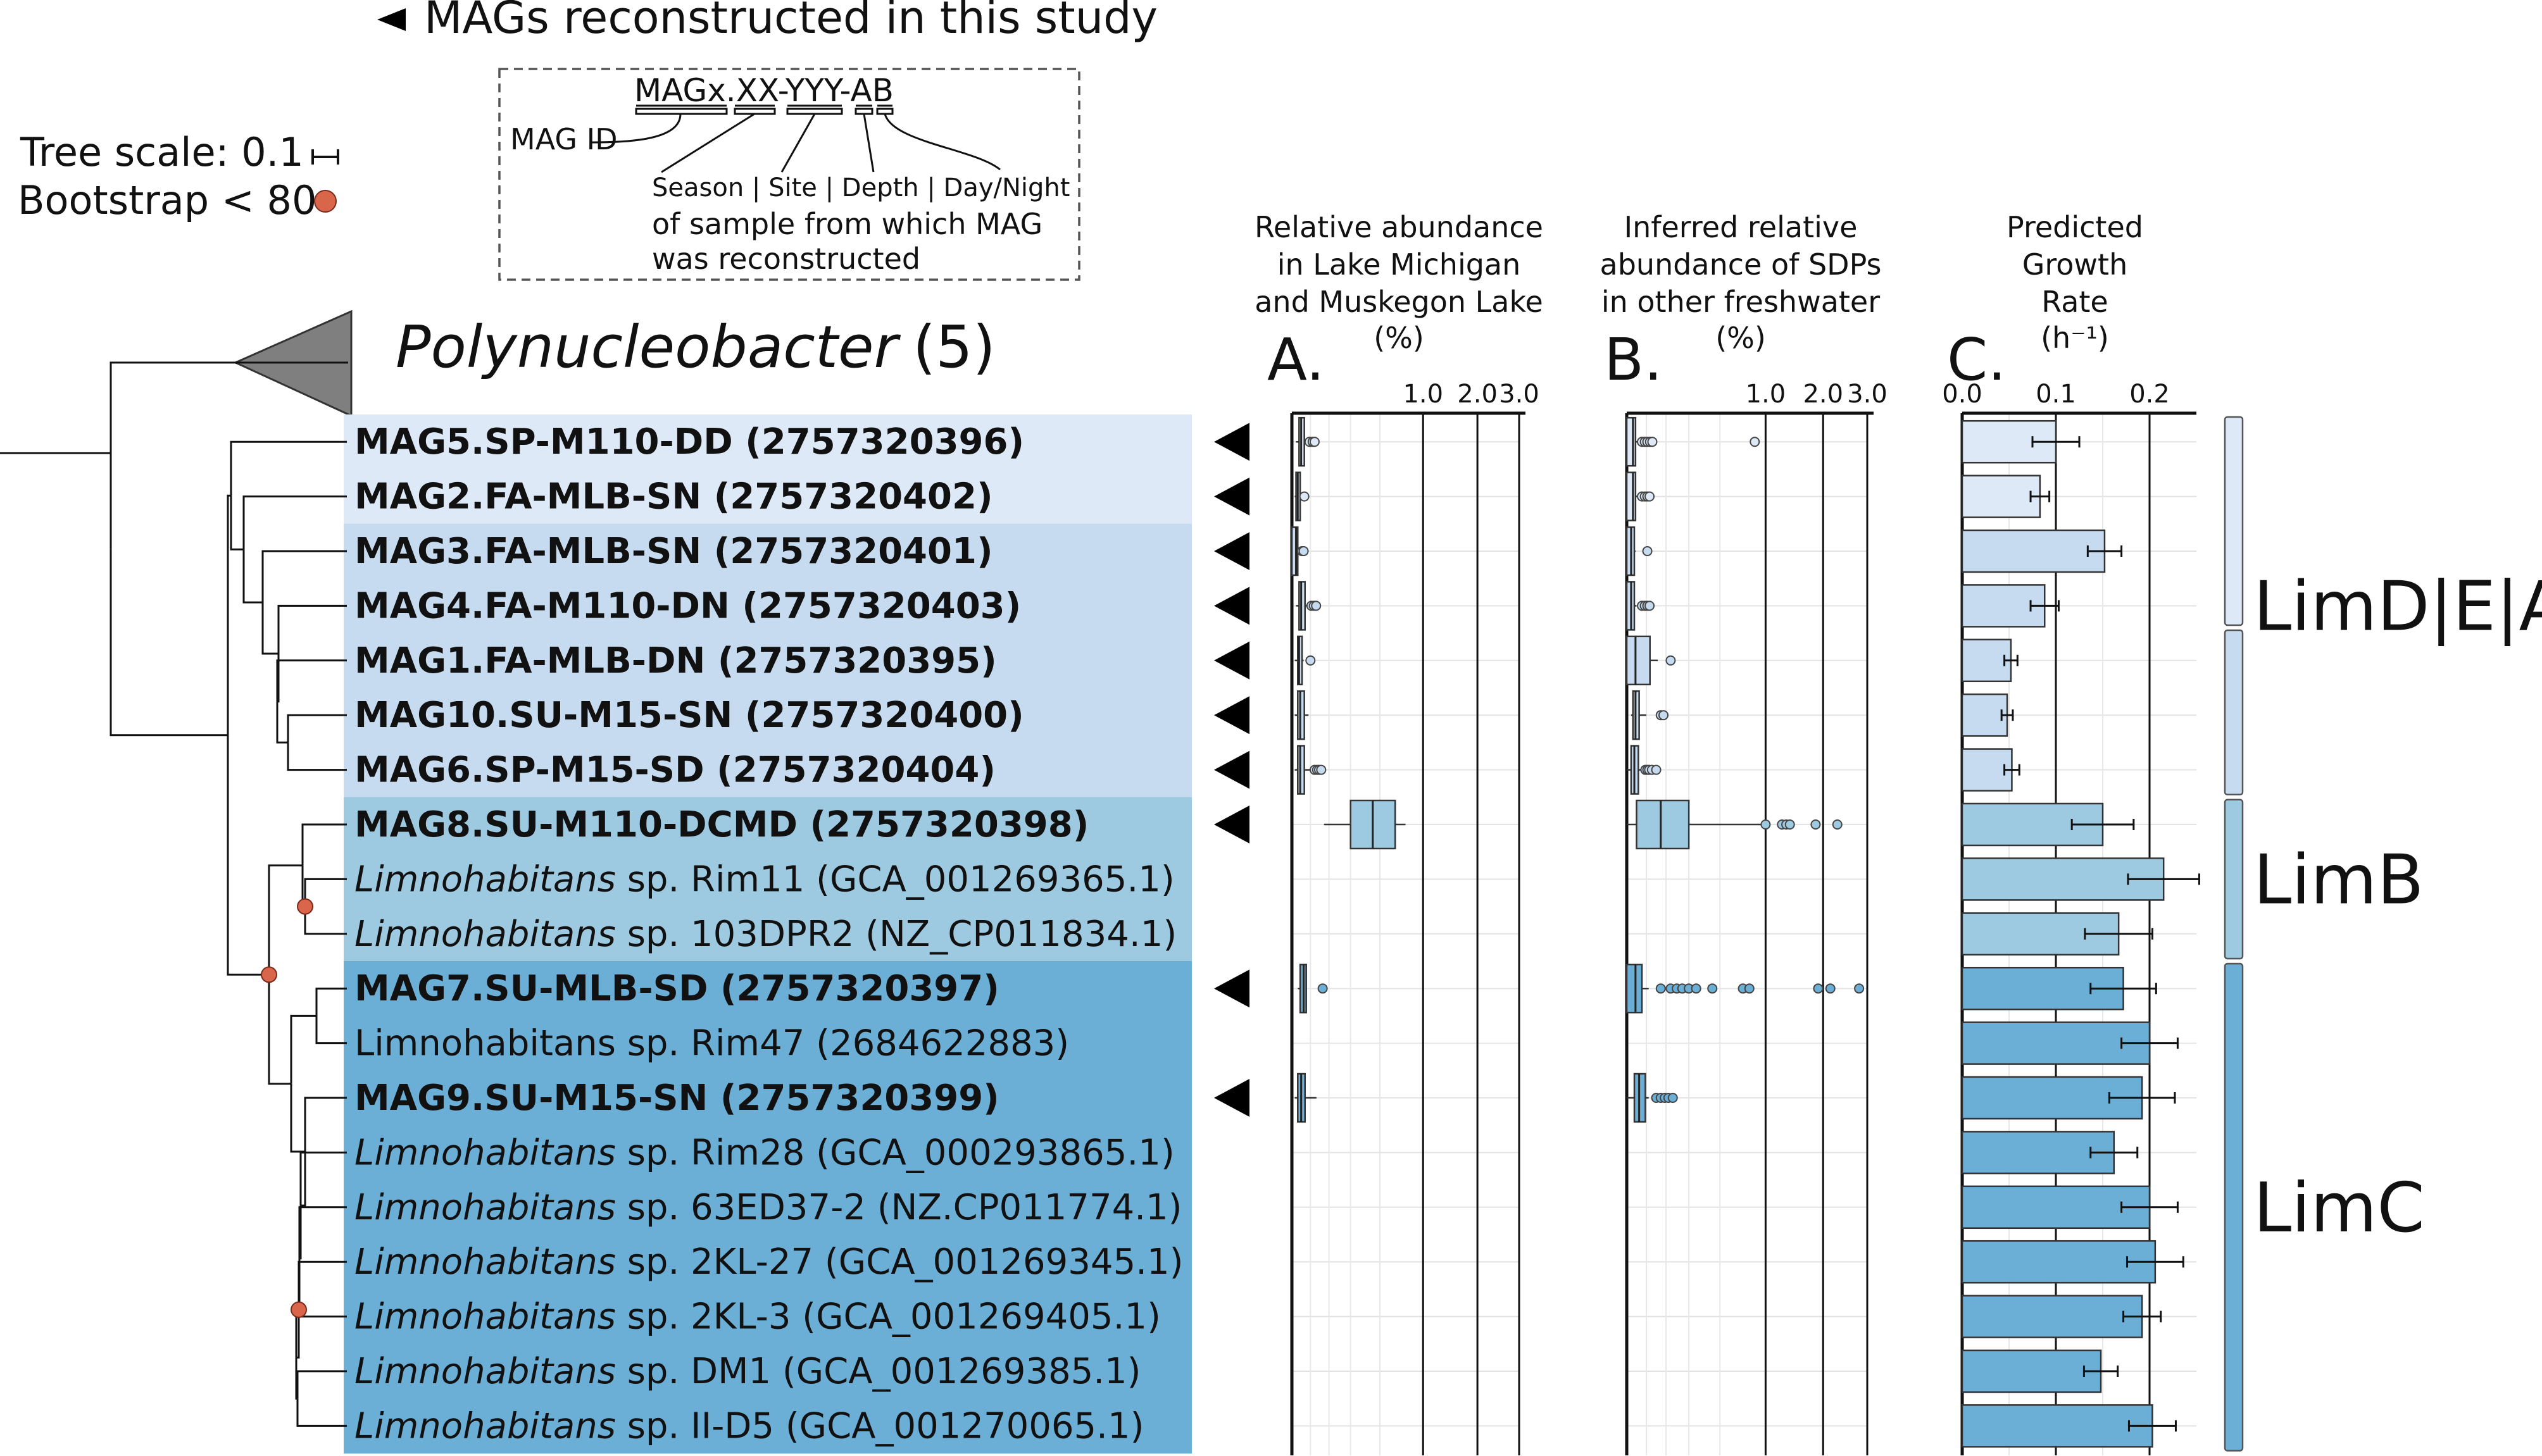  What do you see at coordinates (162, 152) in the screenshot?
I see `tree-scale-label: Tree scale: 0.1` at bounding box center [162, 152].